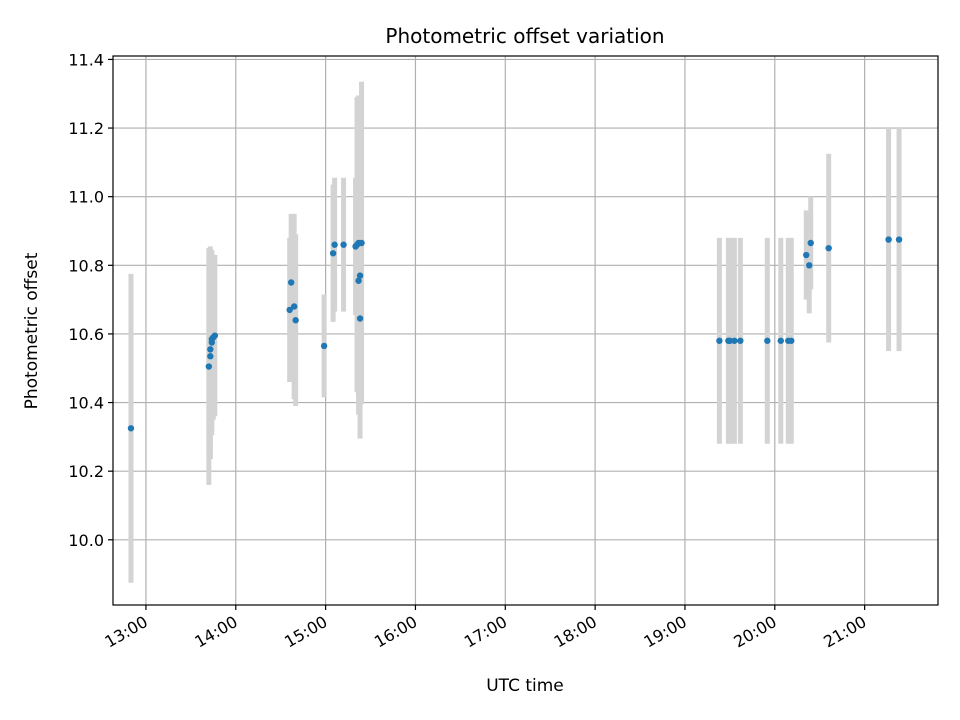  What do you see at coordinates (86, 540) in the screenshot?
I see `y-tick-label: 10.0` at bounding box center [86, 540].